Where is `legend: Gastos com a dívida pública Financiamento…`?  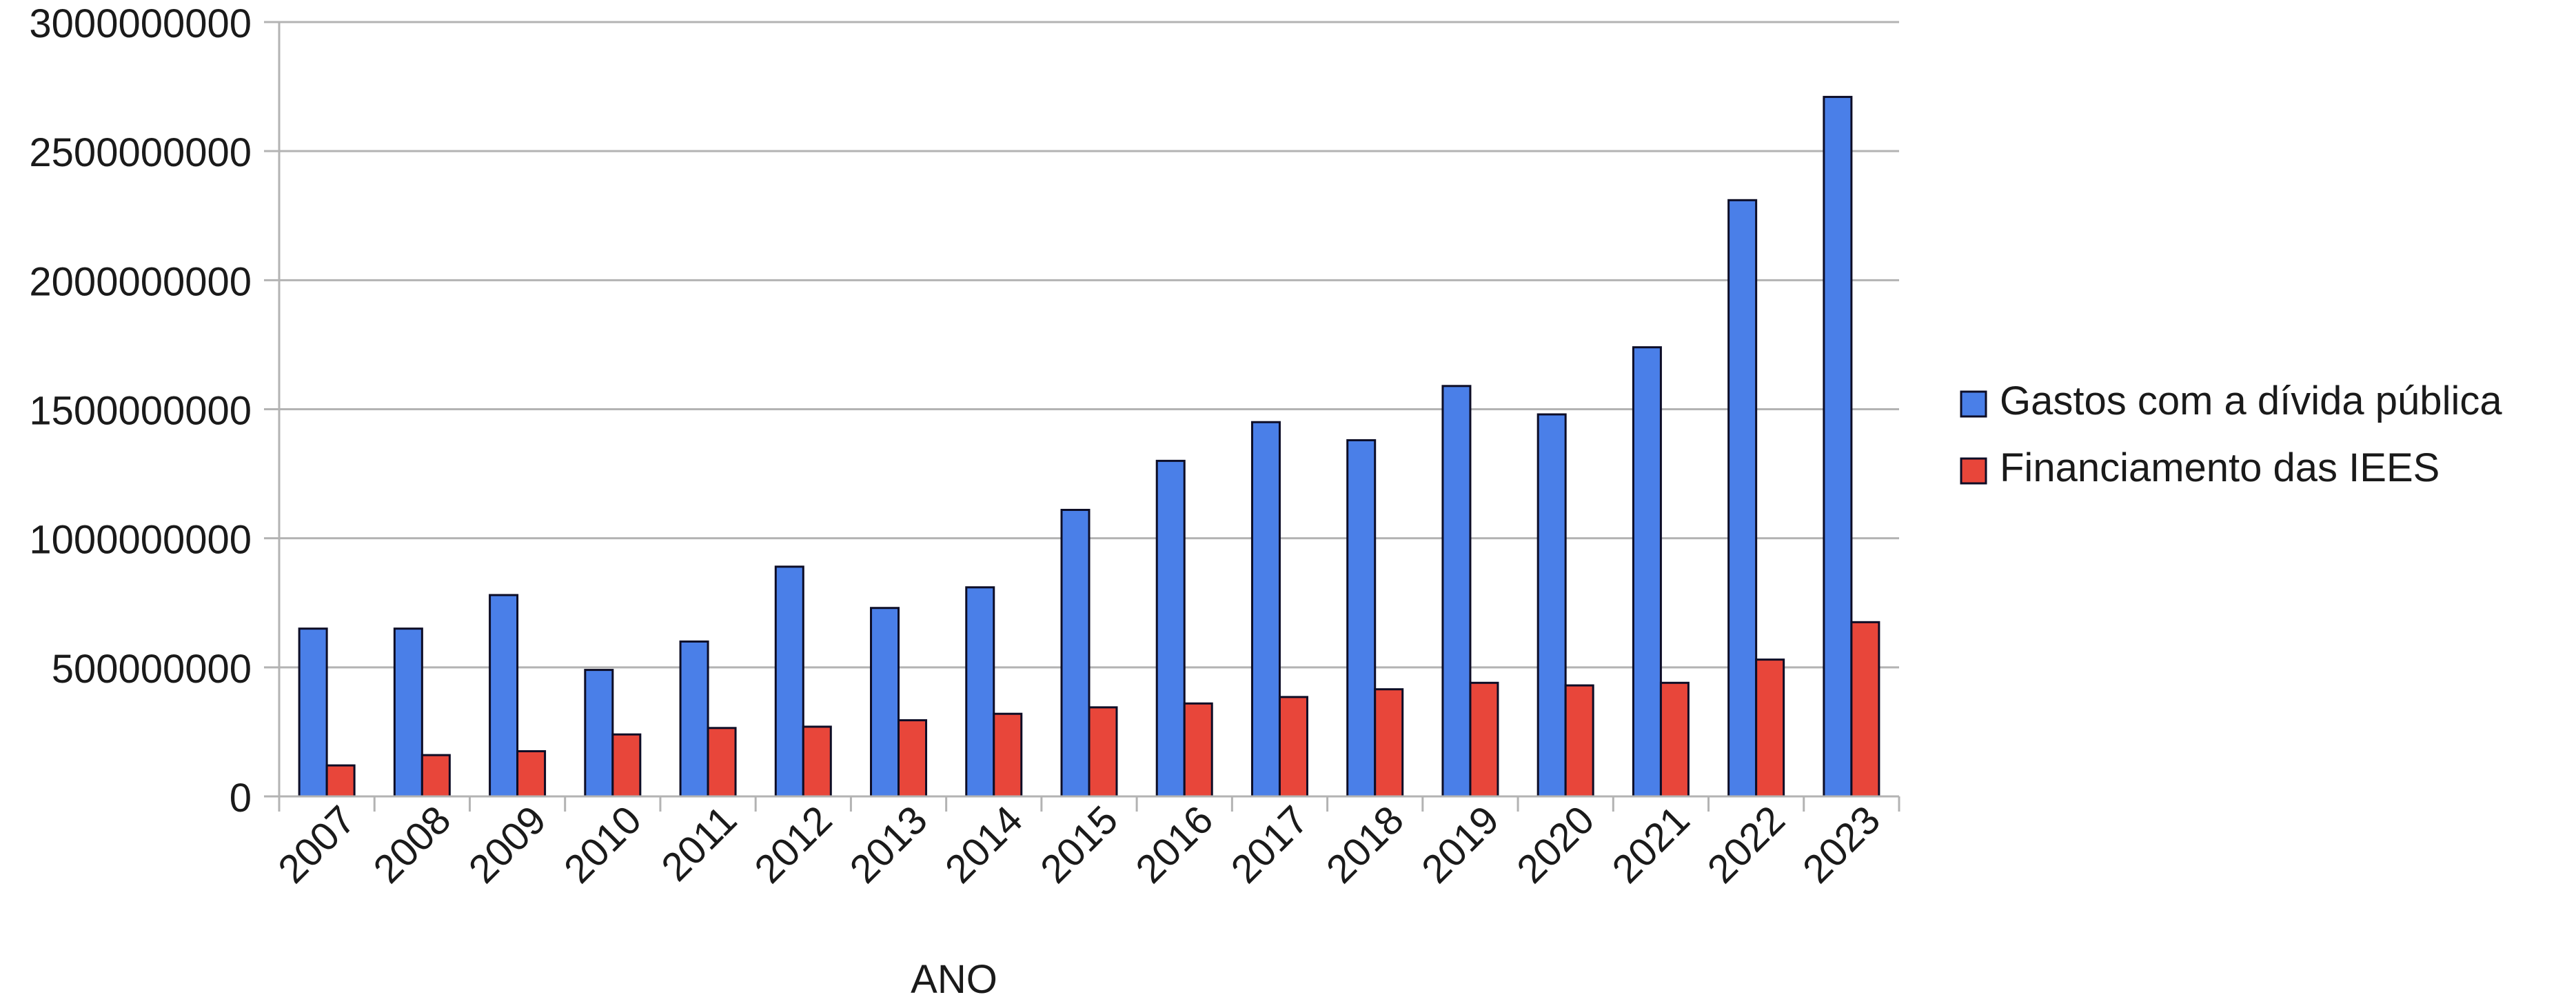 legend: Gastos com a dívida pública Financiamento… is located at coordinates (2231, 434).